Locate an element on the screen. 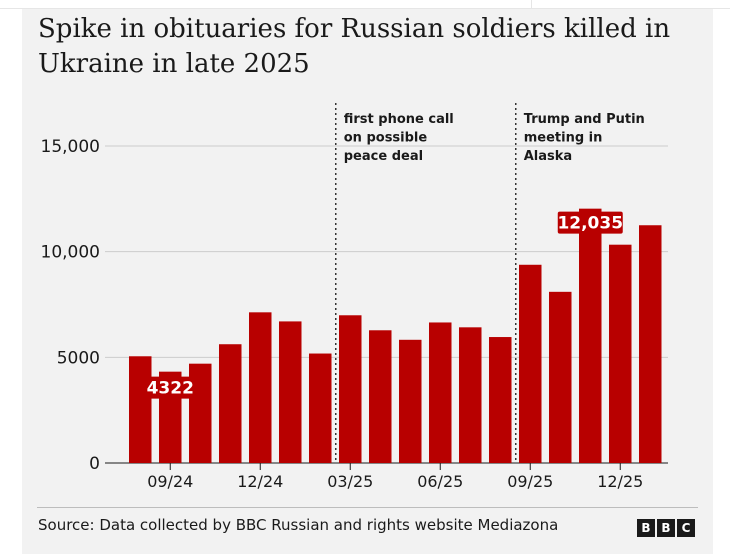 The image size is (730, 554). data-label: 12,035 is located at coordinates (590, 224).